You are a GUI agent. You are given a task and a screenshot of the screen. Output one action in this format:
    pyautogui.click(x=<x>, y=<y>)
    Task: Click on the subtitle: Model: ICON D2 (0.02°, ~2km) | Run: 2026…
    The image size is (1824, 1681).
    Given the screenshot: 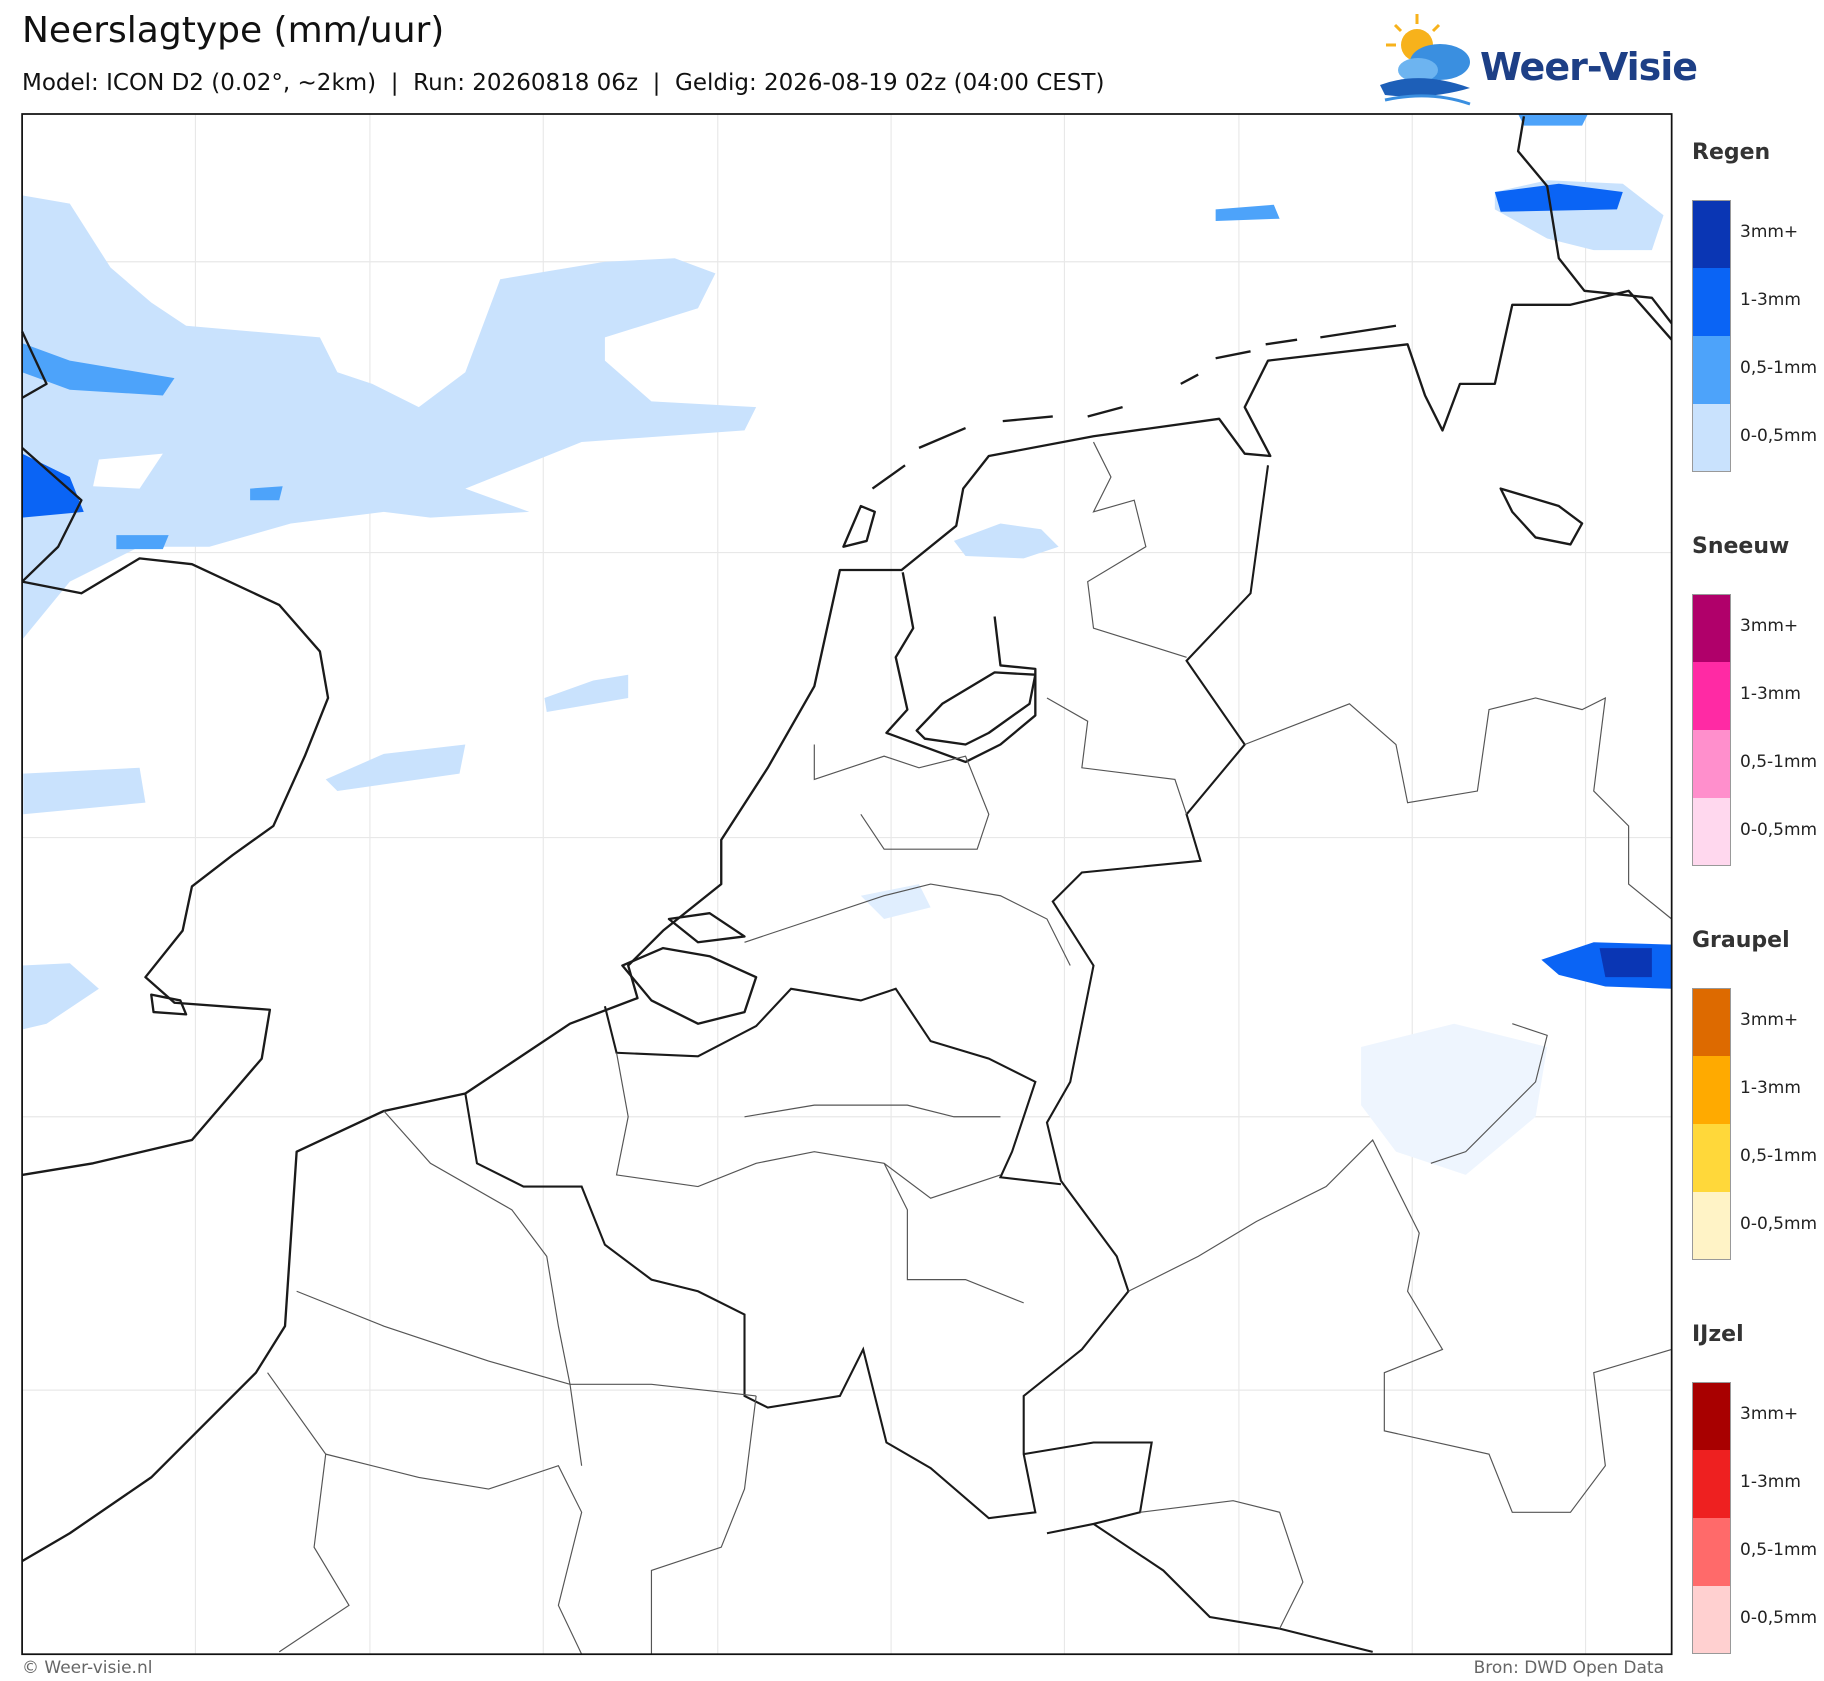 What is the action you would take?
    pyautogui.click(x=563, y=83)
    